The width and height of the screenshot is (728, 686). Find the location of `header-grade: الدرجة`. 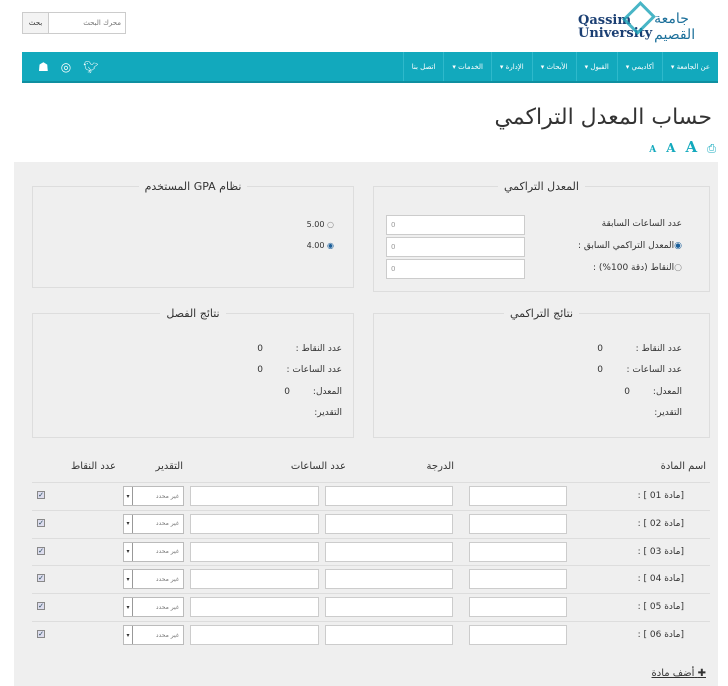

header-grade: الدرجة is located at coordinates (440, 466).